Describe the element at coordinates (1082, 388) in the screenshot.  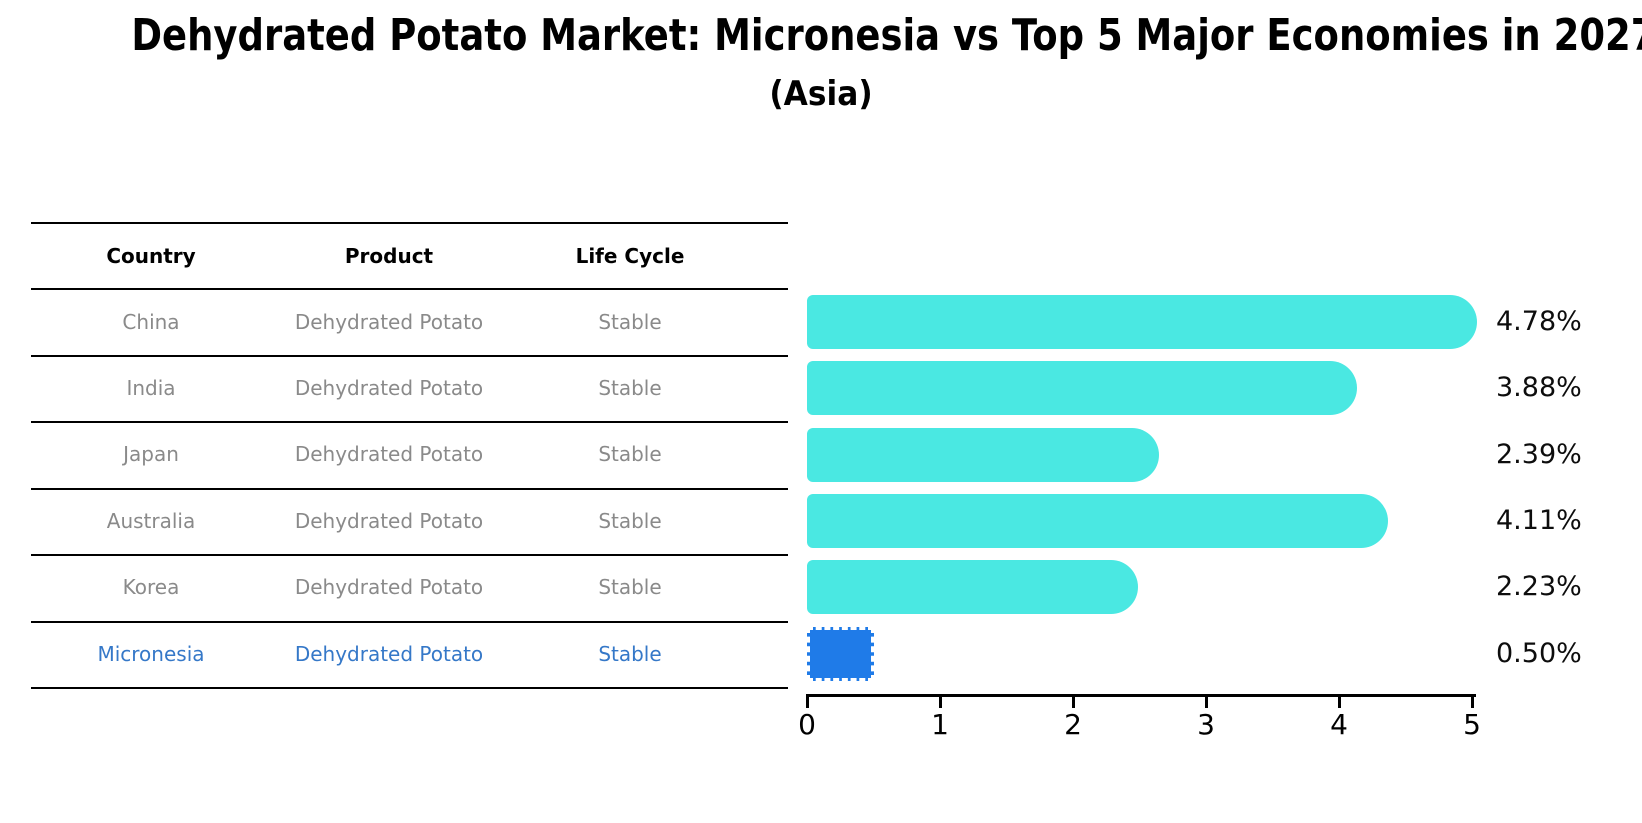
I see `bar-india` at that location.